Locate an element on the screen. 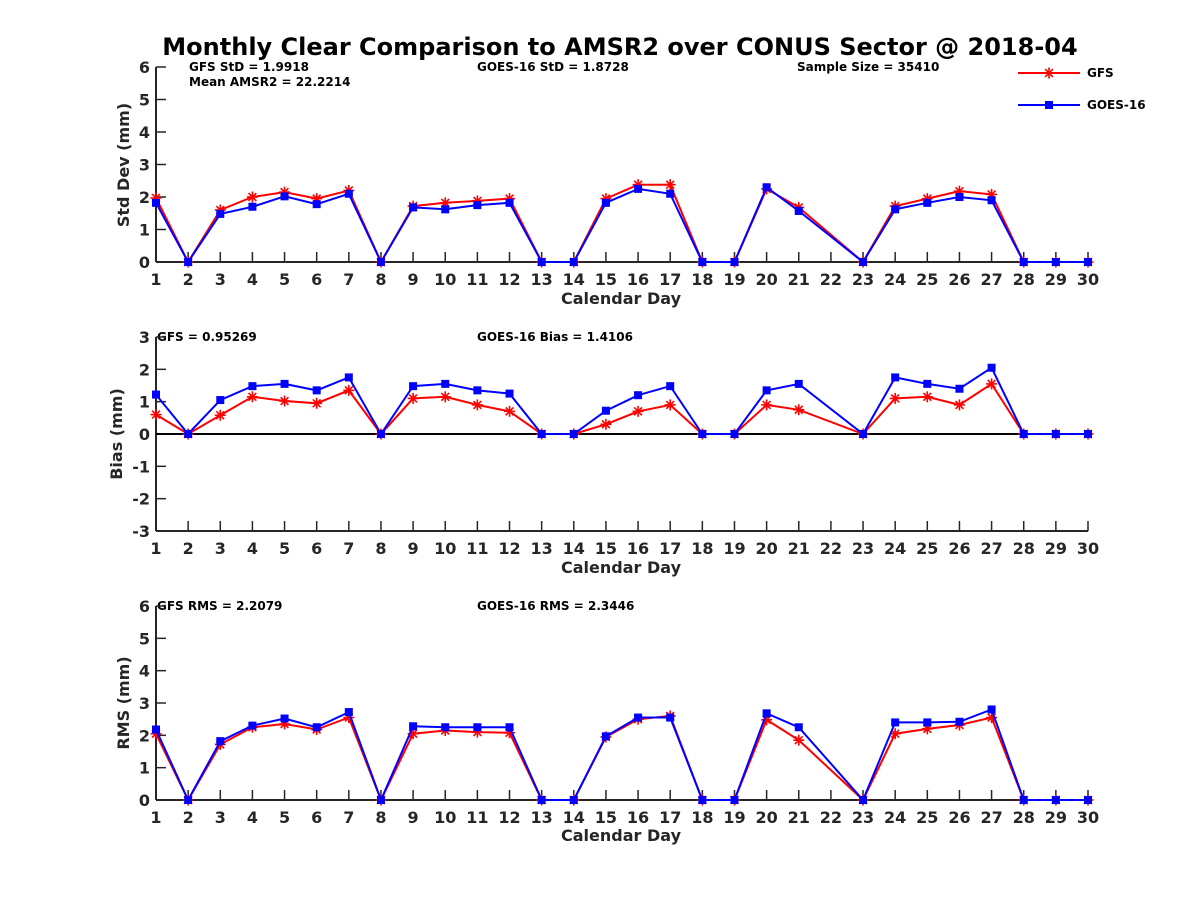  x-tick-label: 18 is located at coordinates (702, 548).